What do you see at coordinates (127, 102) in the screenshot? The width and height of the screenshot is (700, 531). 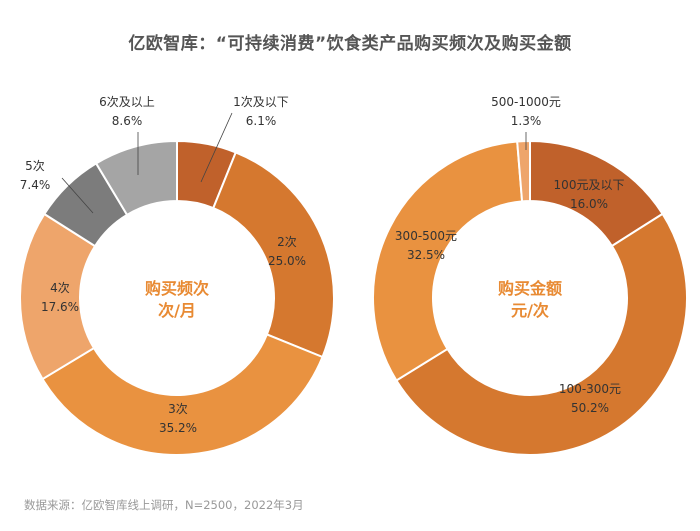 I see `slice-label: 6次及以上` at bounding box center [127, 102].